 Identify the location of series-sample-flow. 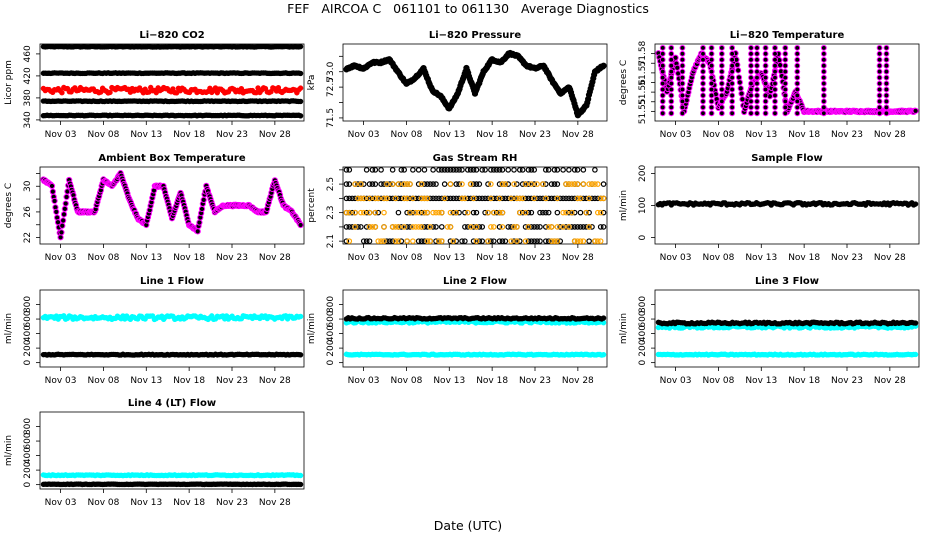
(787, 203).